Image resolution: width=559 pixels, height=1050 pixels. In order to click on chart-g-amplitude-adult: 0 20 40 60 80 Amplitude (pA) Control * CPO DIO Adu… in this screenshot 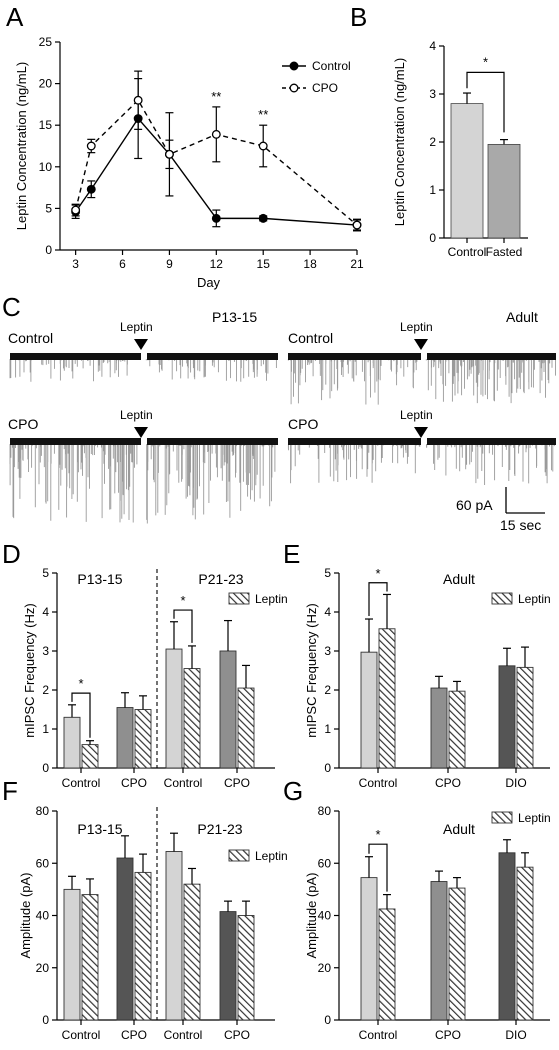, I will do `click(427, 923)`.